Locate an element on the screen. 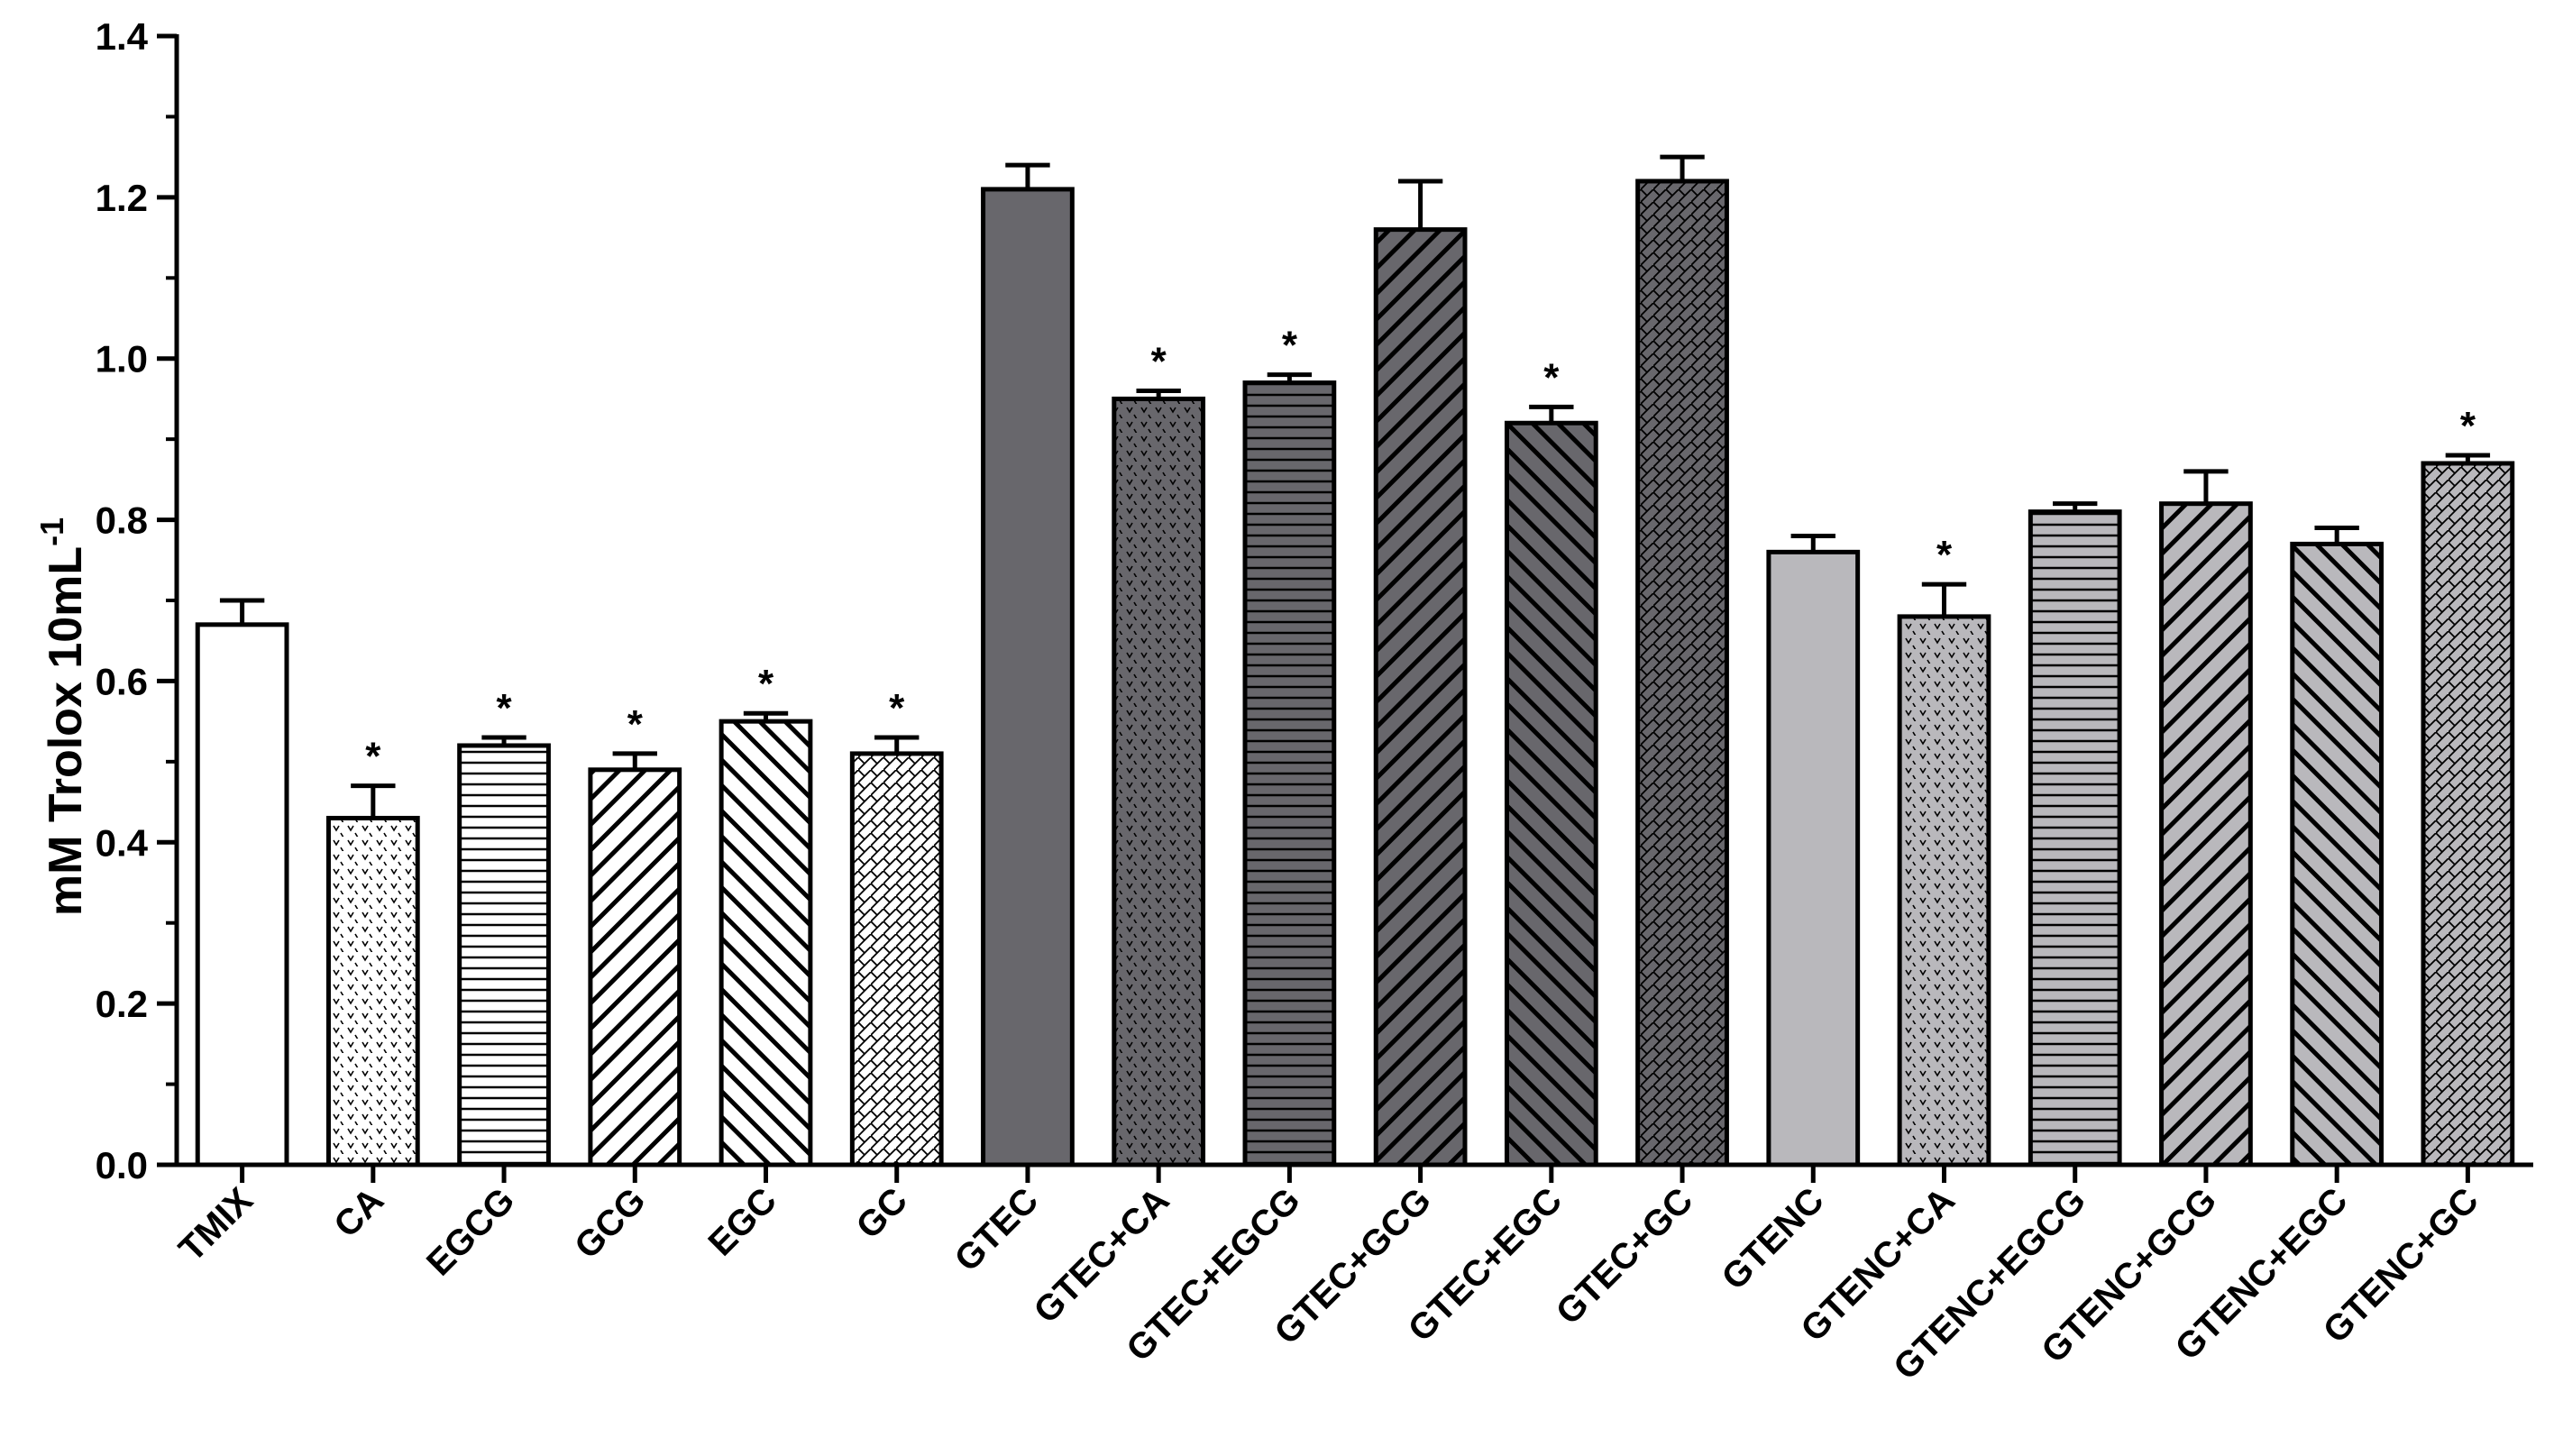 The width and height of the screenshot is (2563, 1456). y-tick-label: 1.4 is located at coordinates (122, 36).